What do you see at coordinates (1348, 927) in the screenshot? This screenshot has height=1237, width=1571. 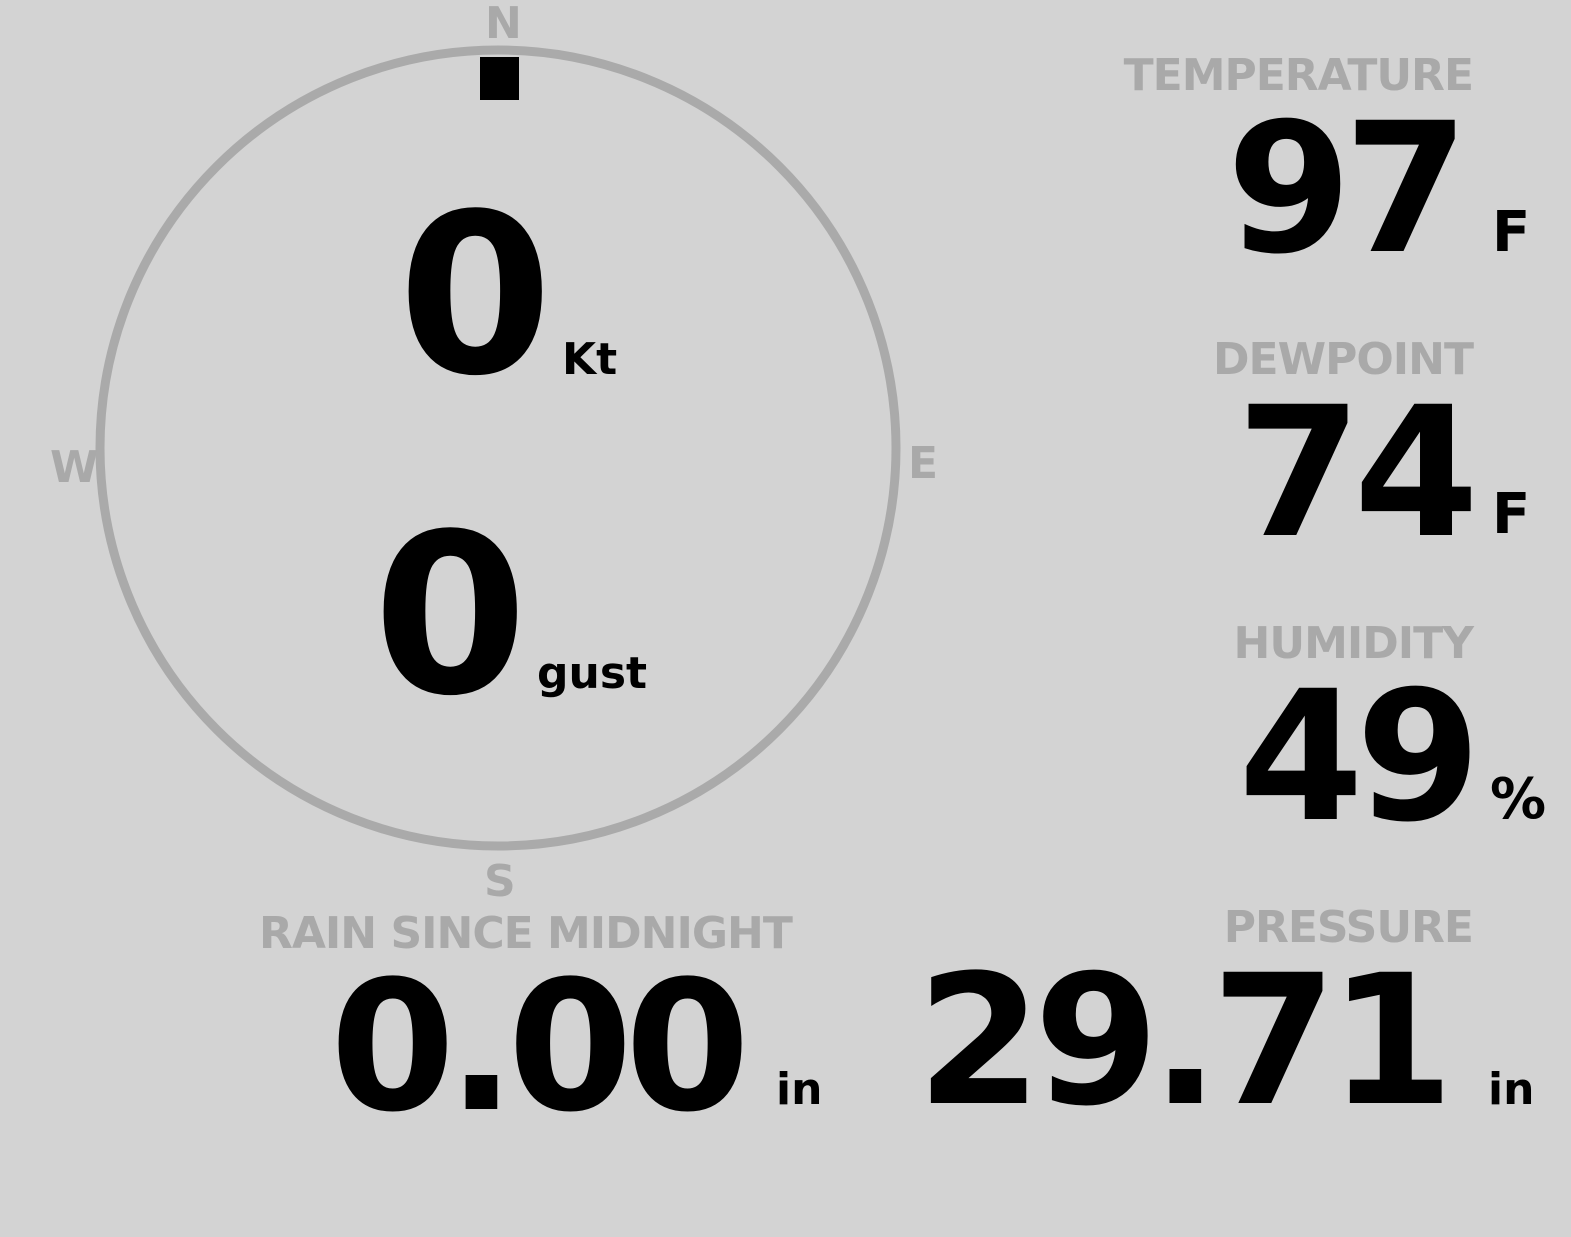 I see `pressure-label: PRESSURE` at bounding box center [1348, 927].